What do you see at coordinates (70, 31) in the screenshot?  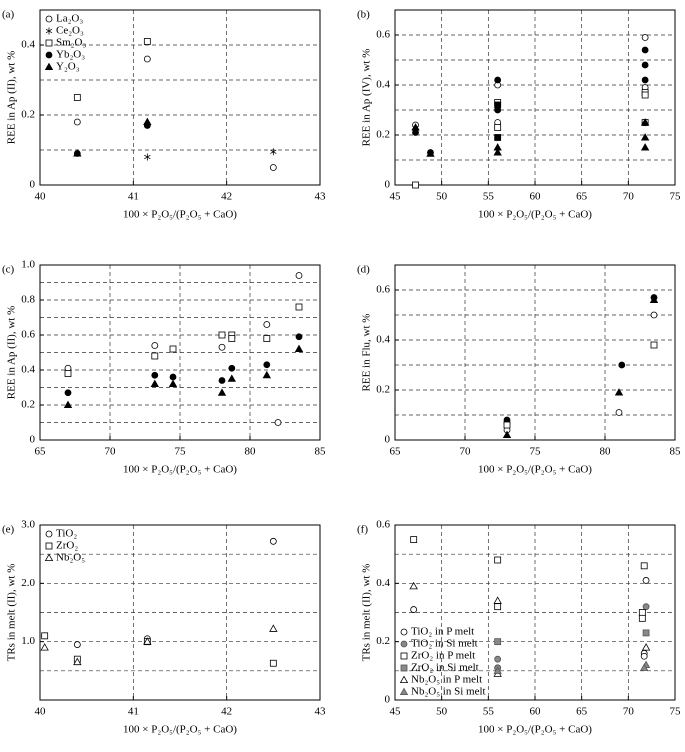 I see `legend-label: Ce₂O₃` at bounding box center [70, 31].